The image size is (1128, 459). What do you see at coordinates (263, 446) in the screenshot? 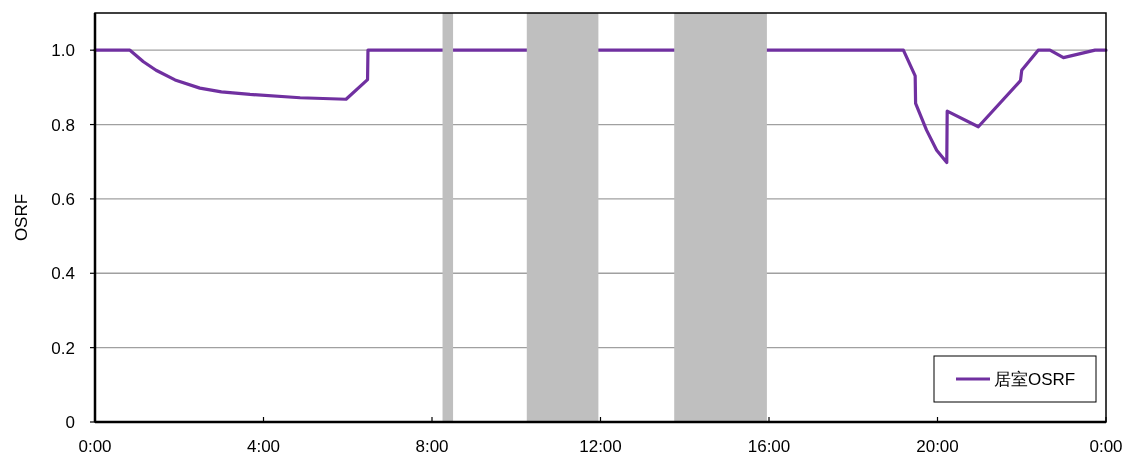
I see `x-tick-label: 4:00` at bounding box center [263, 446].